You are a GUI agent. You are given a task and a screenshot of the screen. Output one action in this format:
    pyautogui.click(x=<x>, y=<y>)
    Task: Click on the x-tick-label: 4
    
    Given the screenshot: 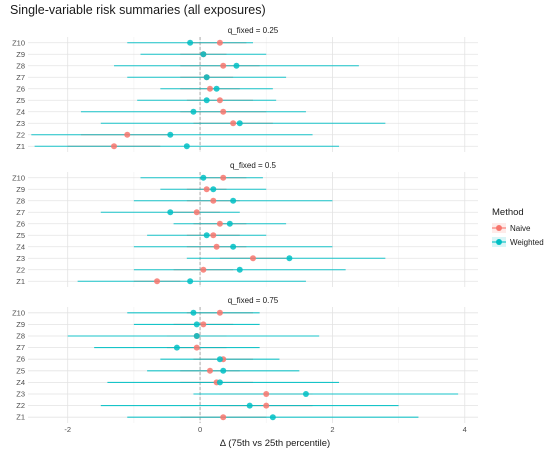 What is the action you would take?
    pyautogui.click(x=465, y=429)
    